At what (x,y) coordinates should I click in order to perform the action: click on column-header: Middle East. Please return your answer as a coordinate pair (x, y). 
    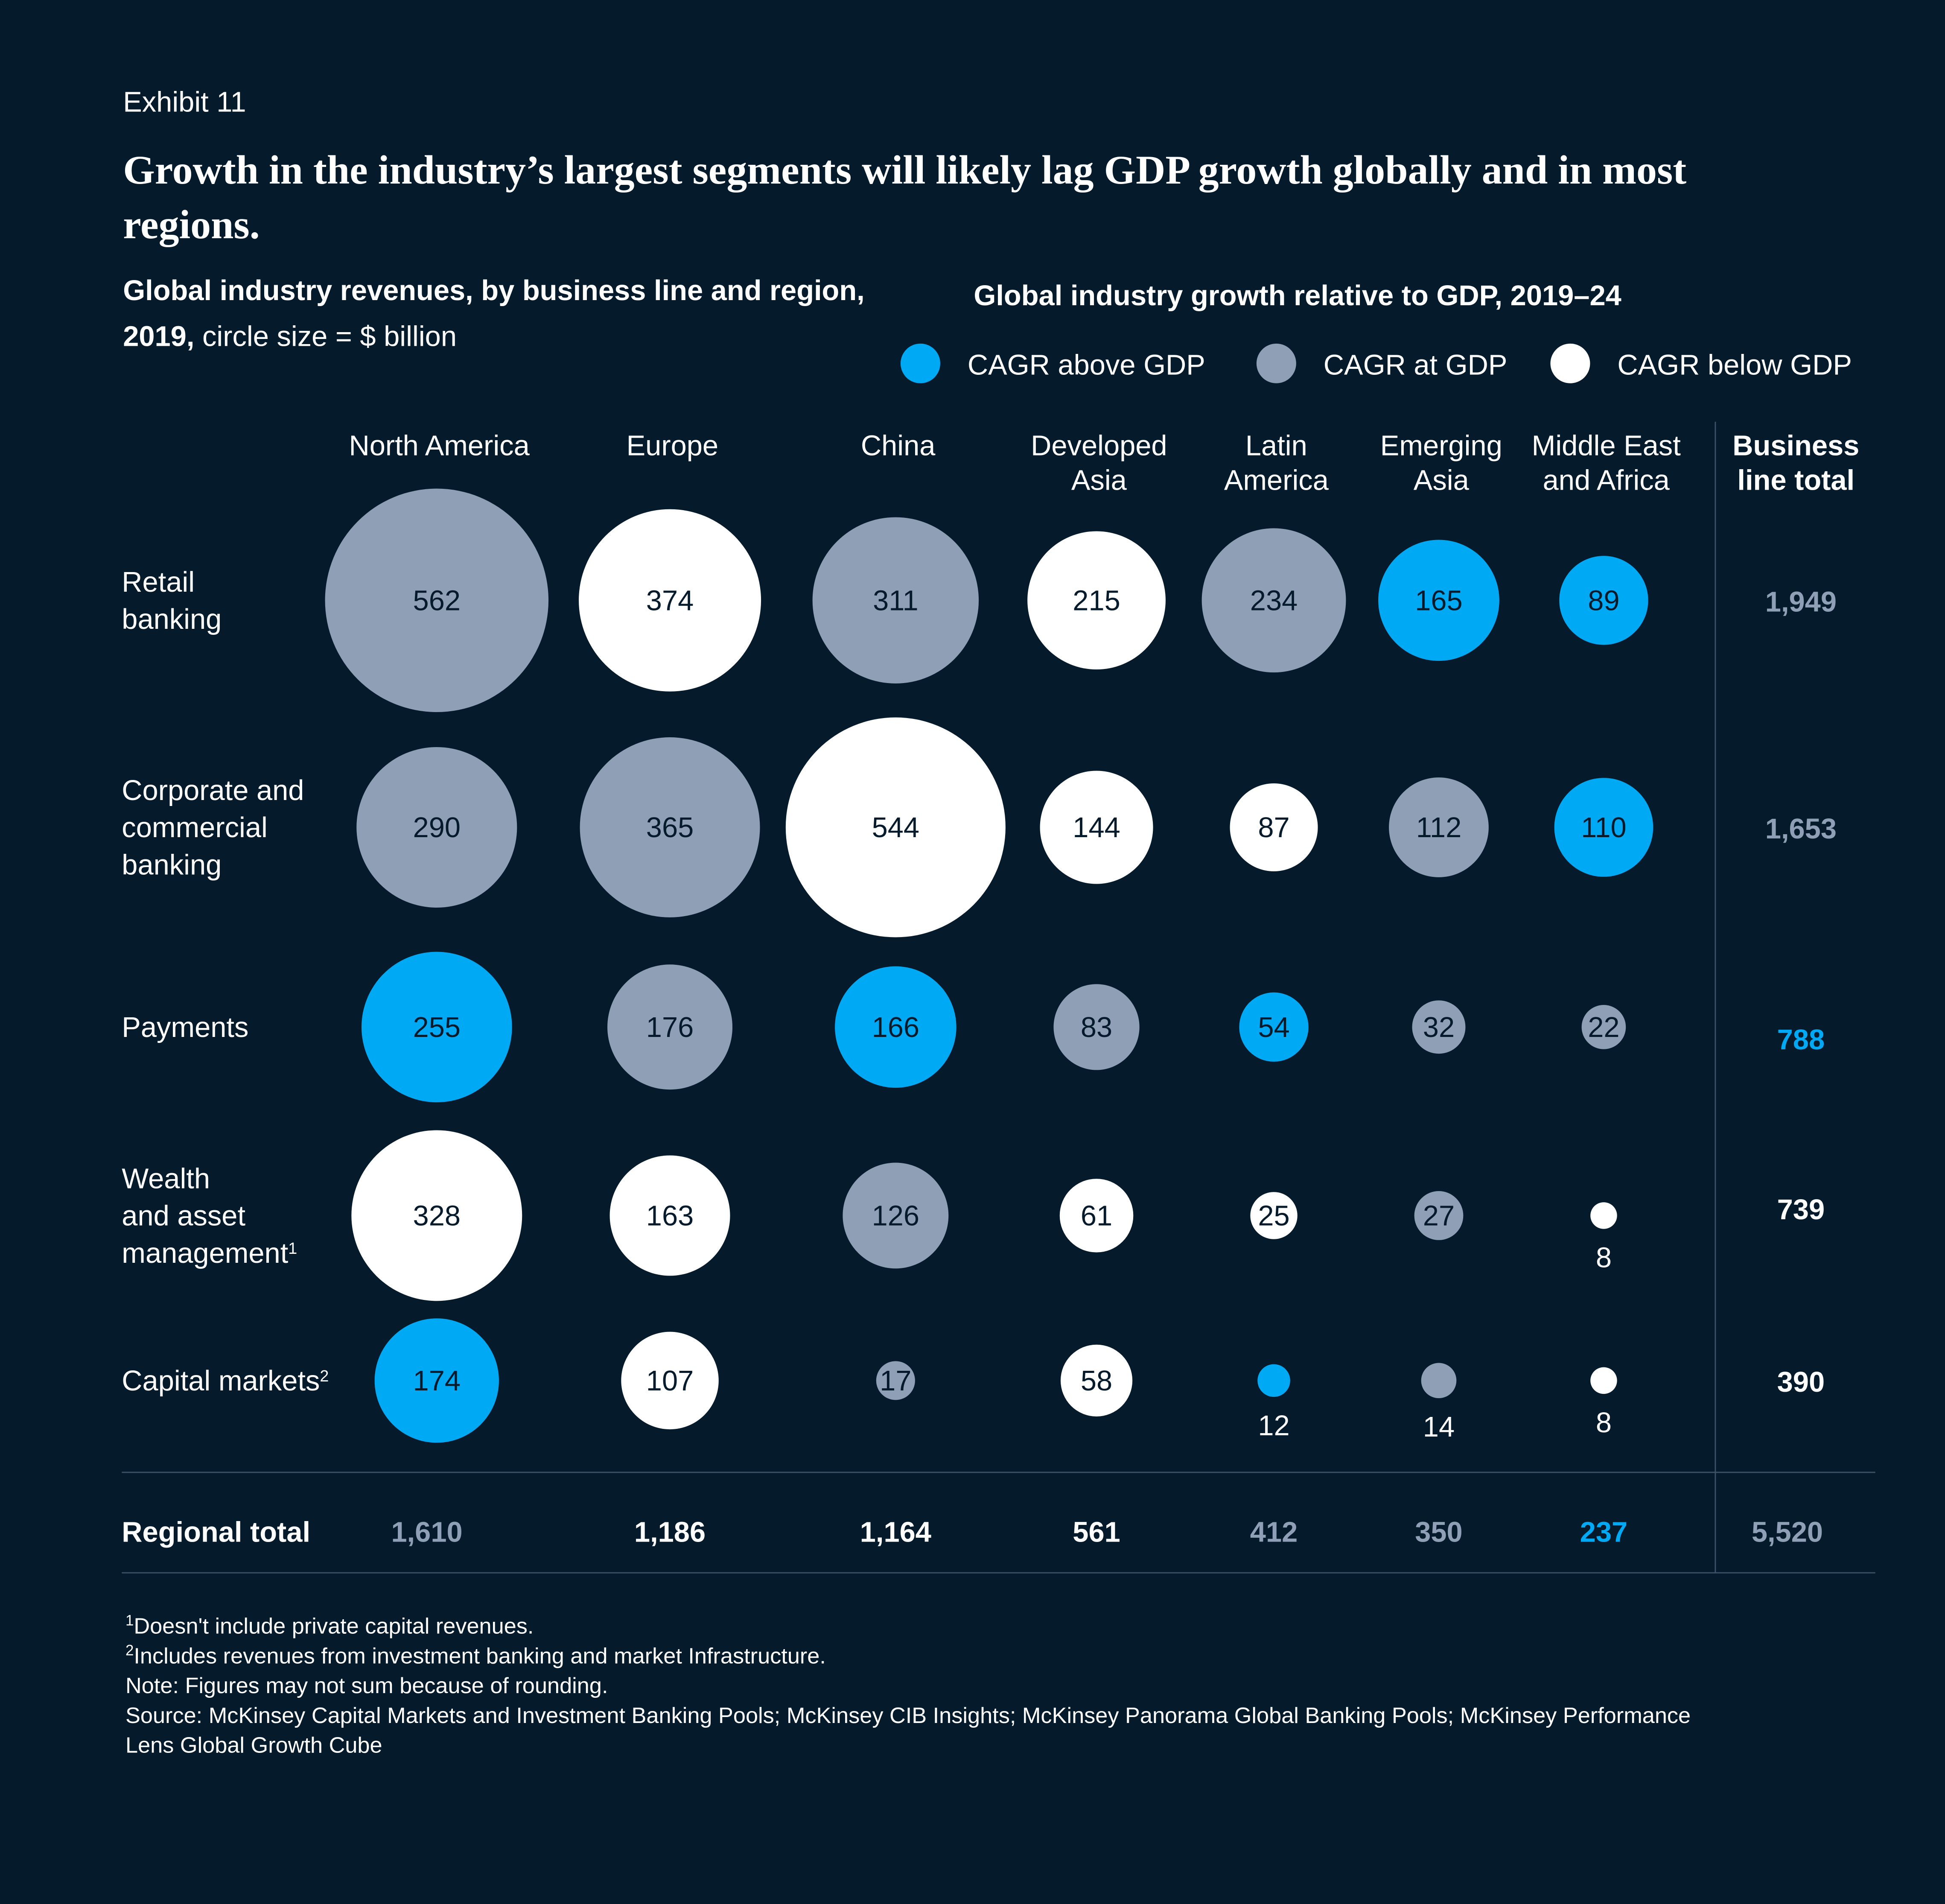
    Looking at the image, I should click on (1607, 445).